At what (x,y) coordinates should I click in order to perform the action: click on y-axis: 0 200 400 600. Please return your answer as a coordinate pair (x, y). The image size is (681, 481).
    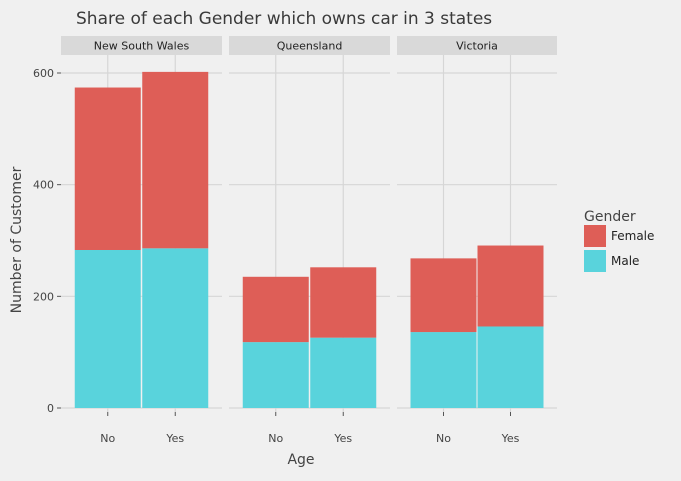
    Looking at the image, I should click on (47, 241).